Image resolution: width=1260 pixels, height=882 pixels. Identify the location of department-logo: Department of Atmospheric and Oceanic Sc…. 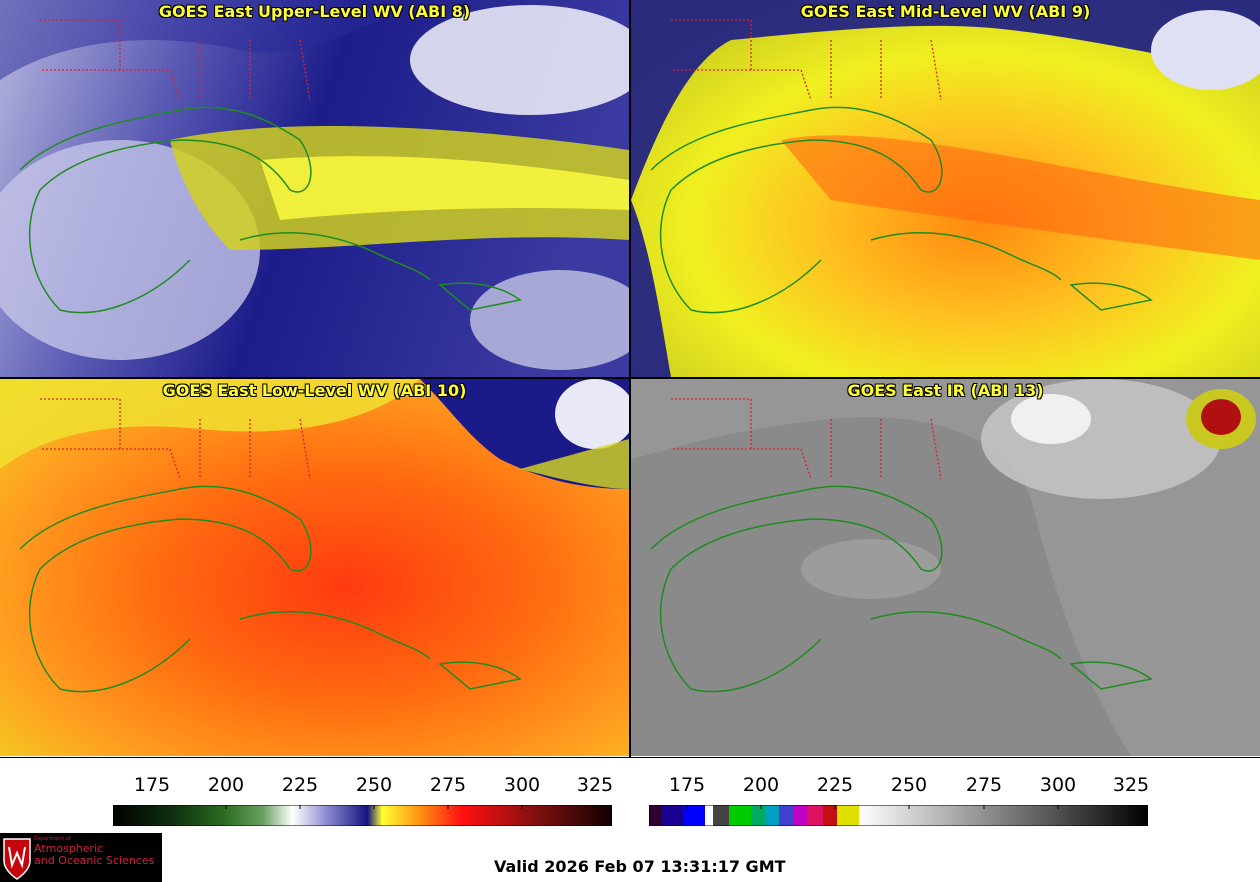
(81, 857).